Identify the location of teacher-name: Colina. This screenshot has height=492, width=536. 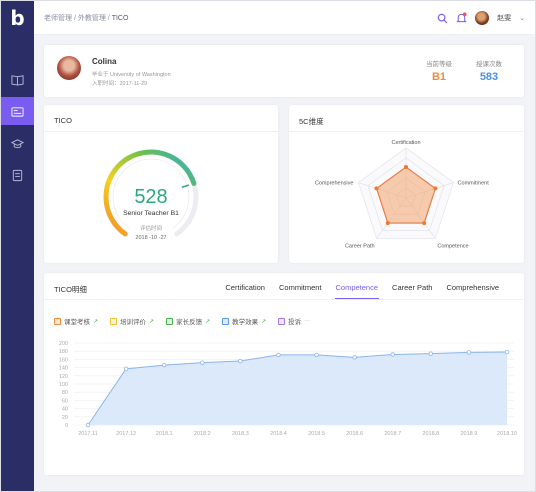
(104, 61).